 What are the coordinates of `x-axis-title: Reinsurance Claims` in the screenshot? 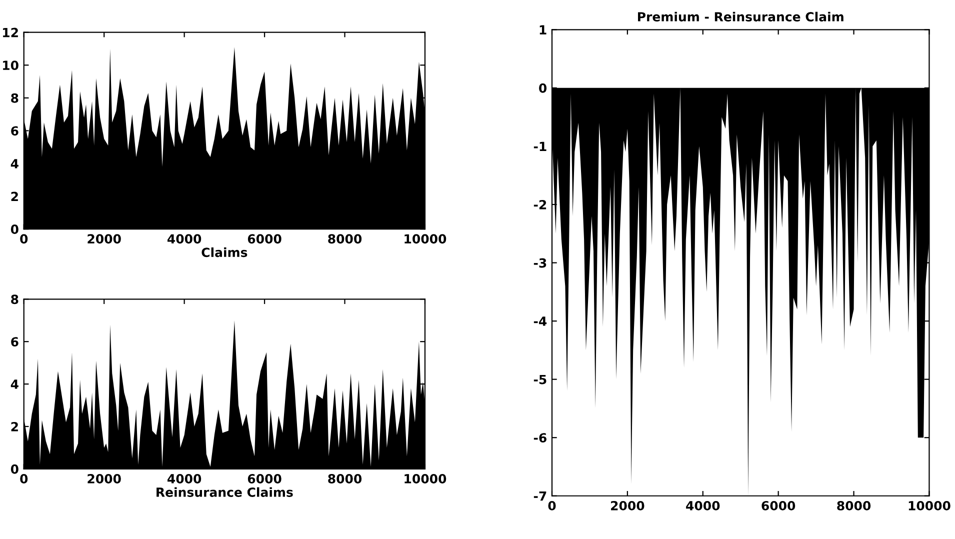 It's located at (224, 492).